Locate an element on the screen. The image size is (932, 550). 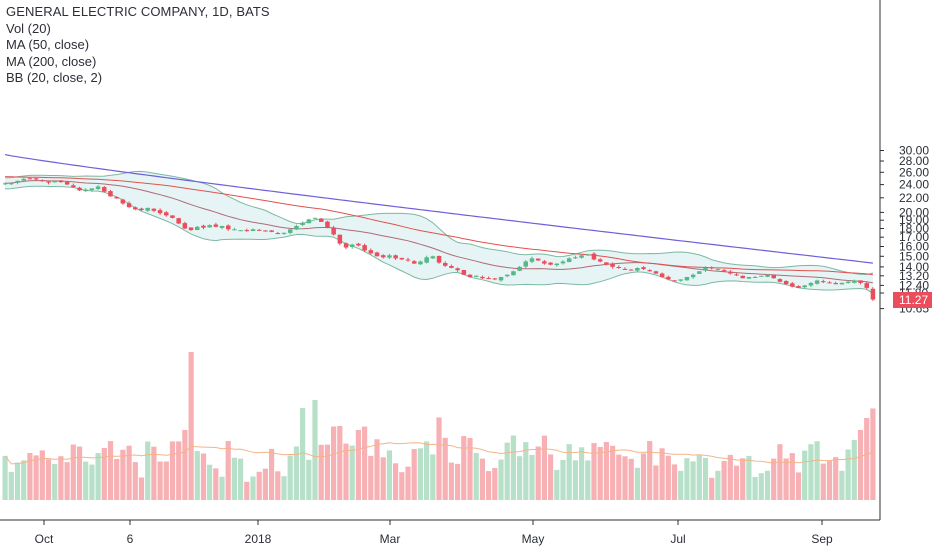
price-tick-label: 22.00 is located at coordinates (914, 198).